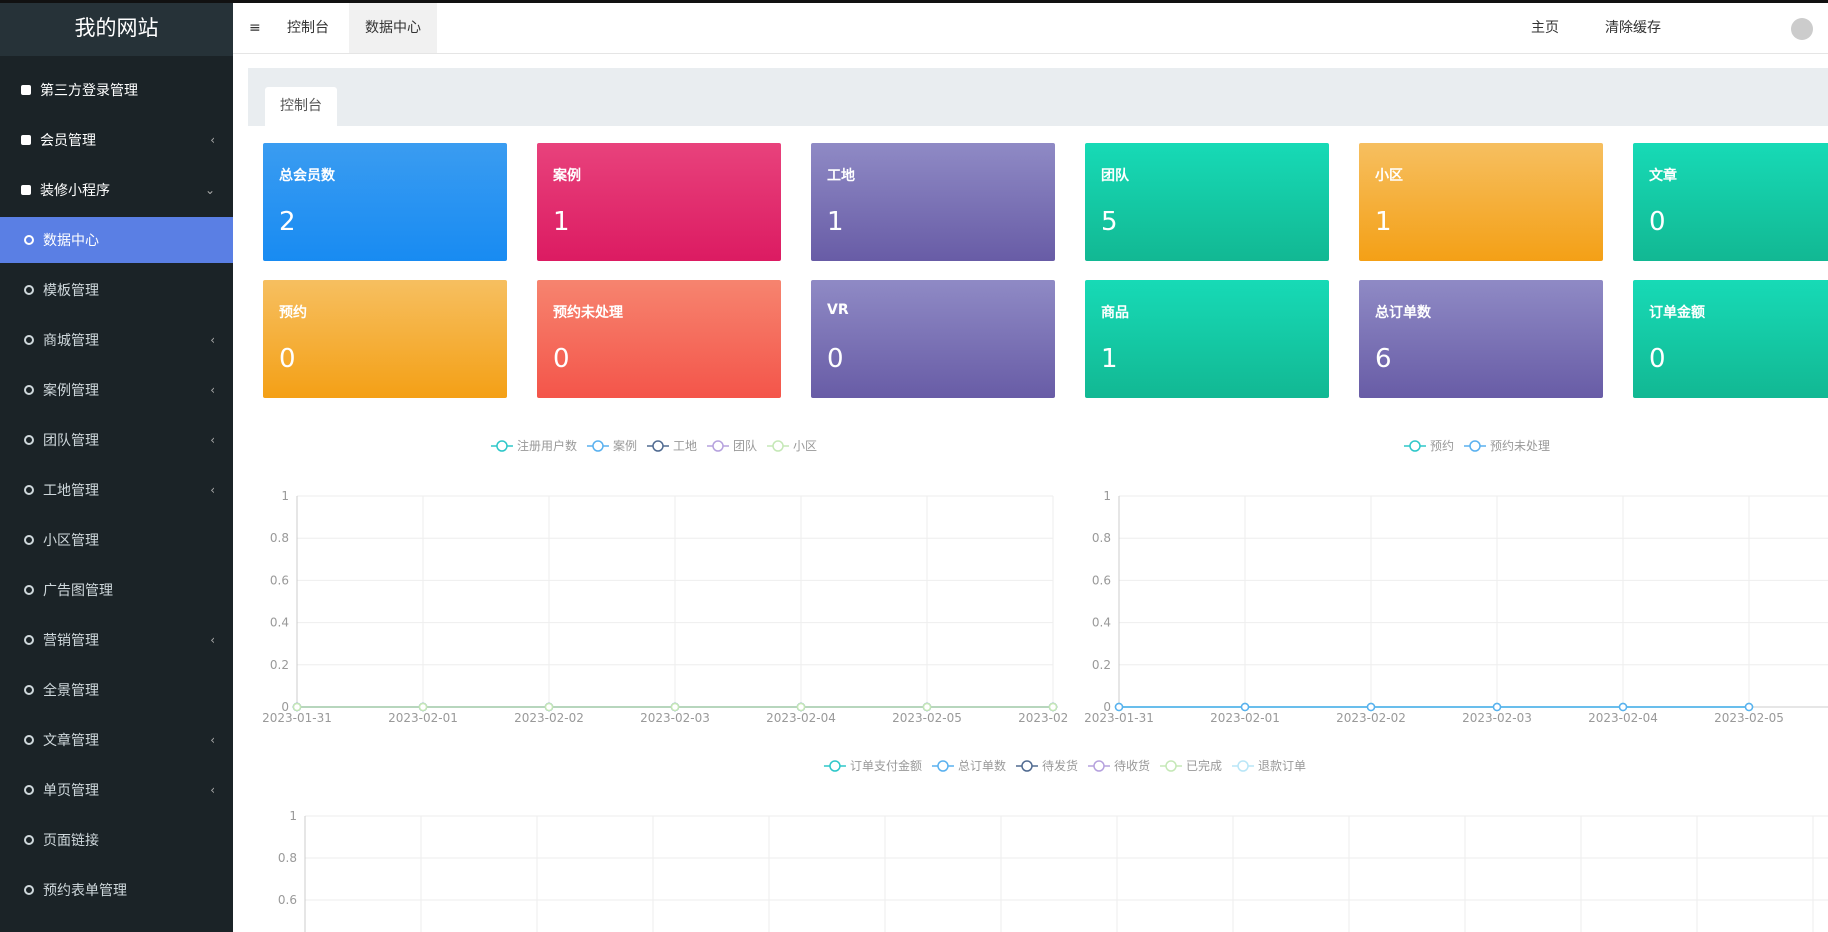 The height and width of the screenshot is (932, 1828). I want to click on y-tick-label: 0.4, so click(279, 623).